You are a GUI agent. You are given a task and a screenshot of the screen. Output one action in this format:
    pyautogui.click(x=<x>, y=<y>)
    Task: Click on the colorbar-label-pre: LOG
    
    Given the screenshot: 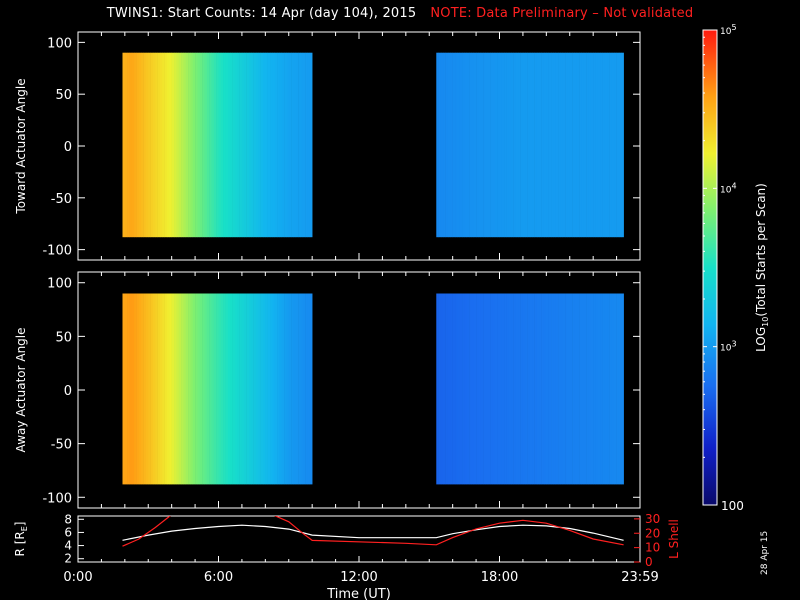 What is the action you would take?
    pyautogui.click(x=761, y=339)
    